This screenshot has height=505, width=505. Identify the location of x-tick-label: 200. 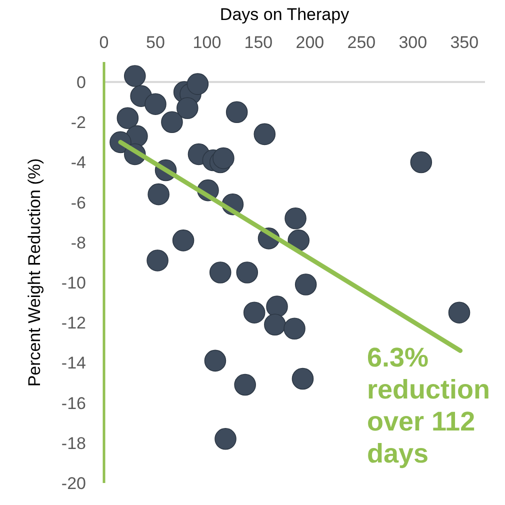
(310, 42).